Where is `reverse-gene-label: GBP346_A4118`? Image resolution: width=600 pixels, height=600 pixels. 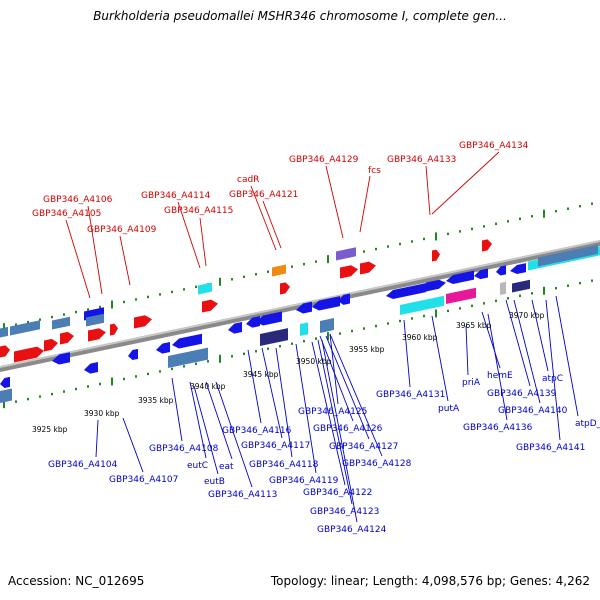 reverse-gene-label: GBP346_A4118 is located at coordinates (284, 465).